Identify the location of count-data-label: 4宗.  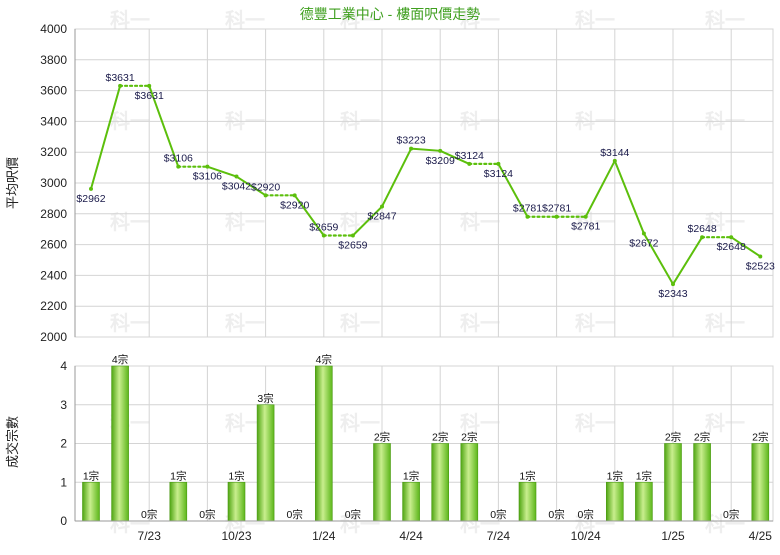
(120, 359).